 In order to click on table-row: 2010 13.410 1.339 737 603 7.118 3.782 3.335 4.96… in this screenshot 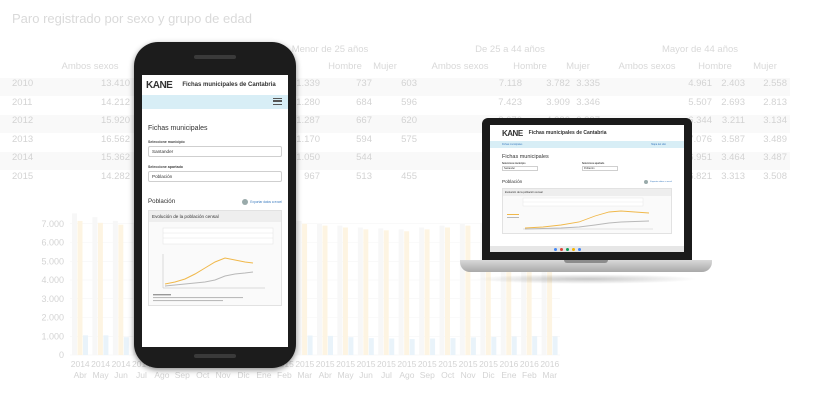, I will do `click(395, 87)`.